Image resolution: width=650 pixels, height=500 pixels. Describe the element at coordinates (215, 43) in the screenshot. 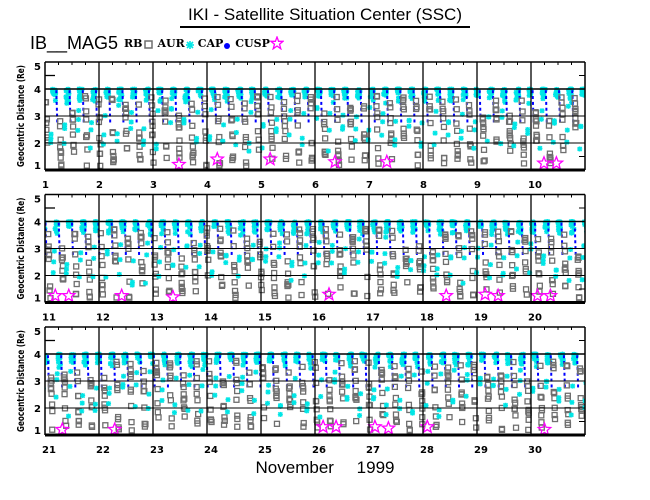

I see `legend-item-cap: CAP` at that location.